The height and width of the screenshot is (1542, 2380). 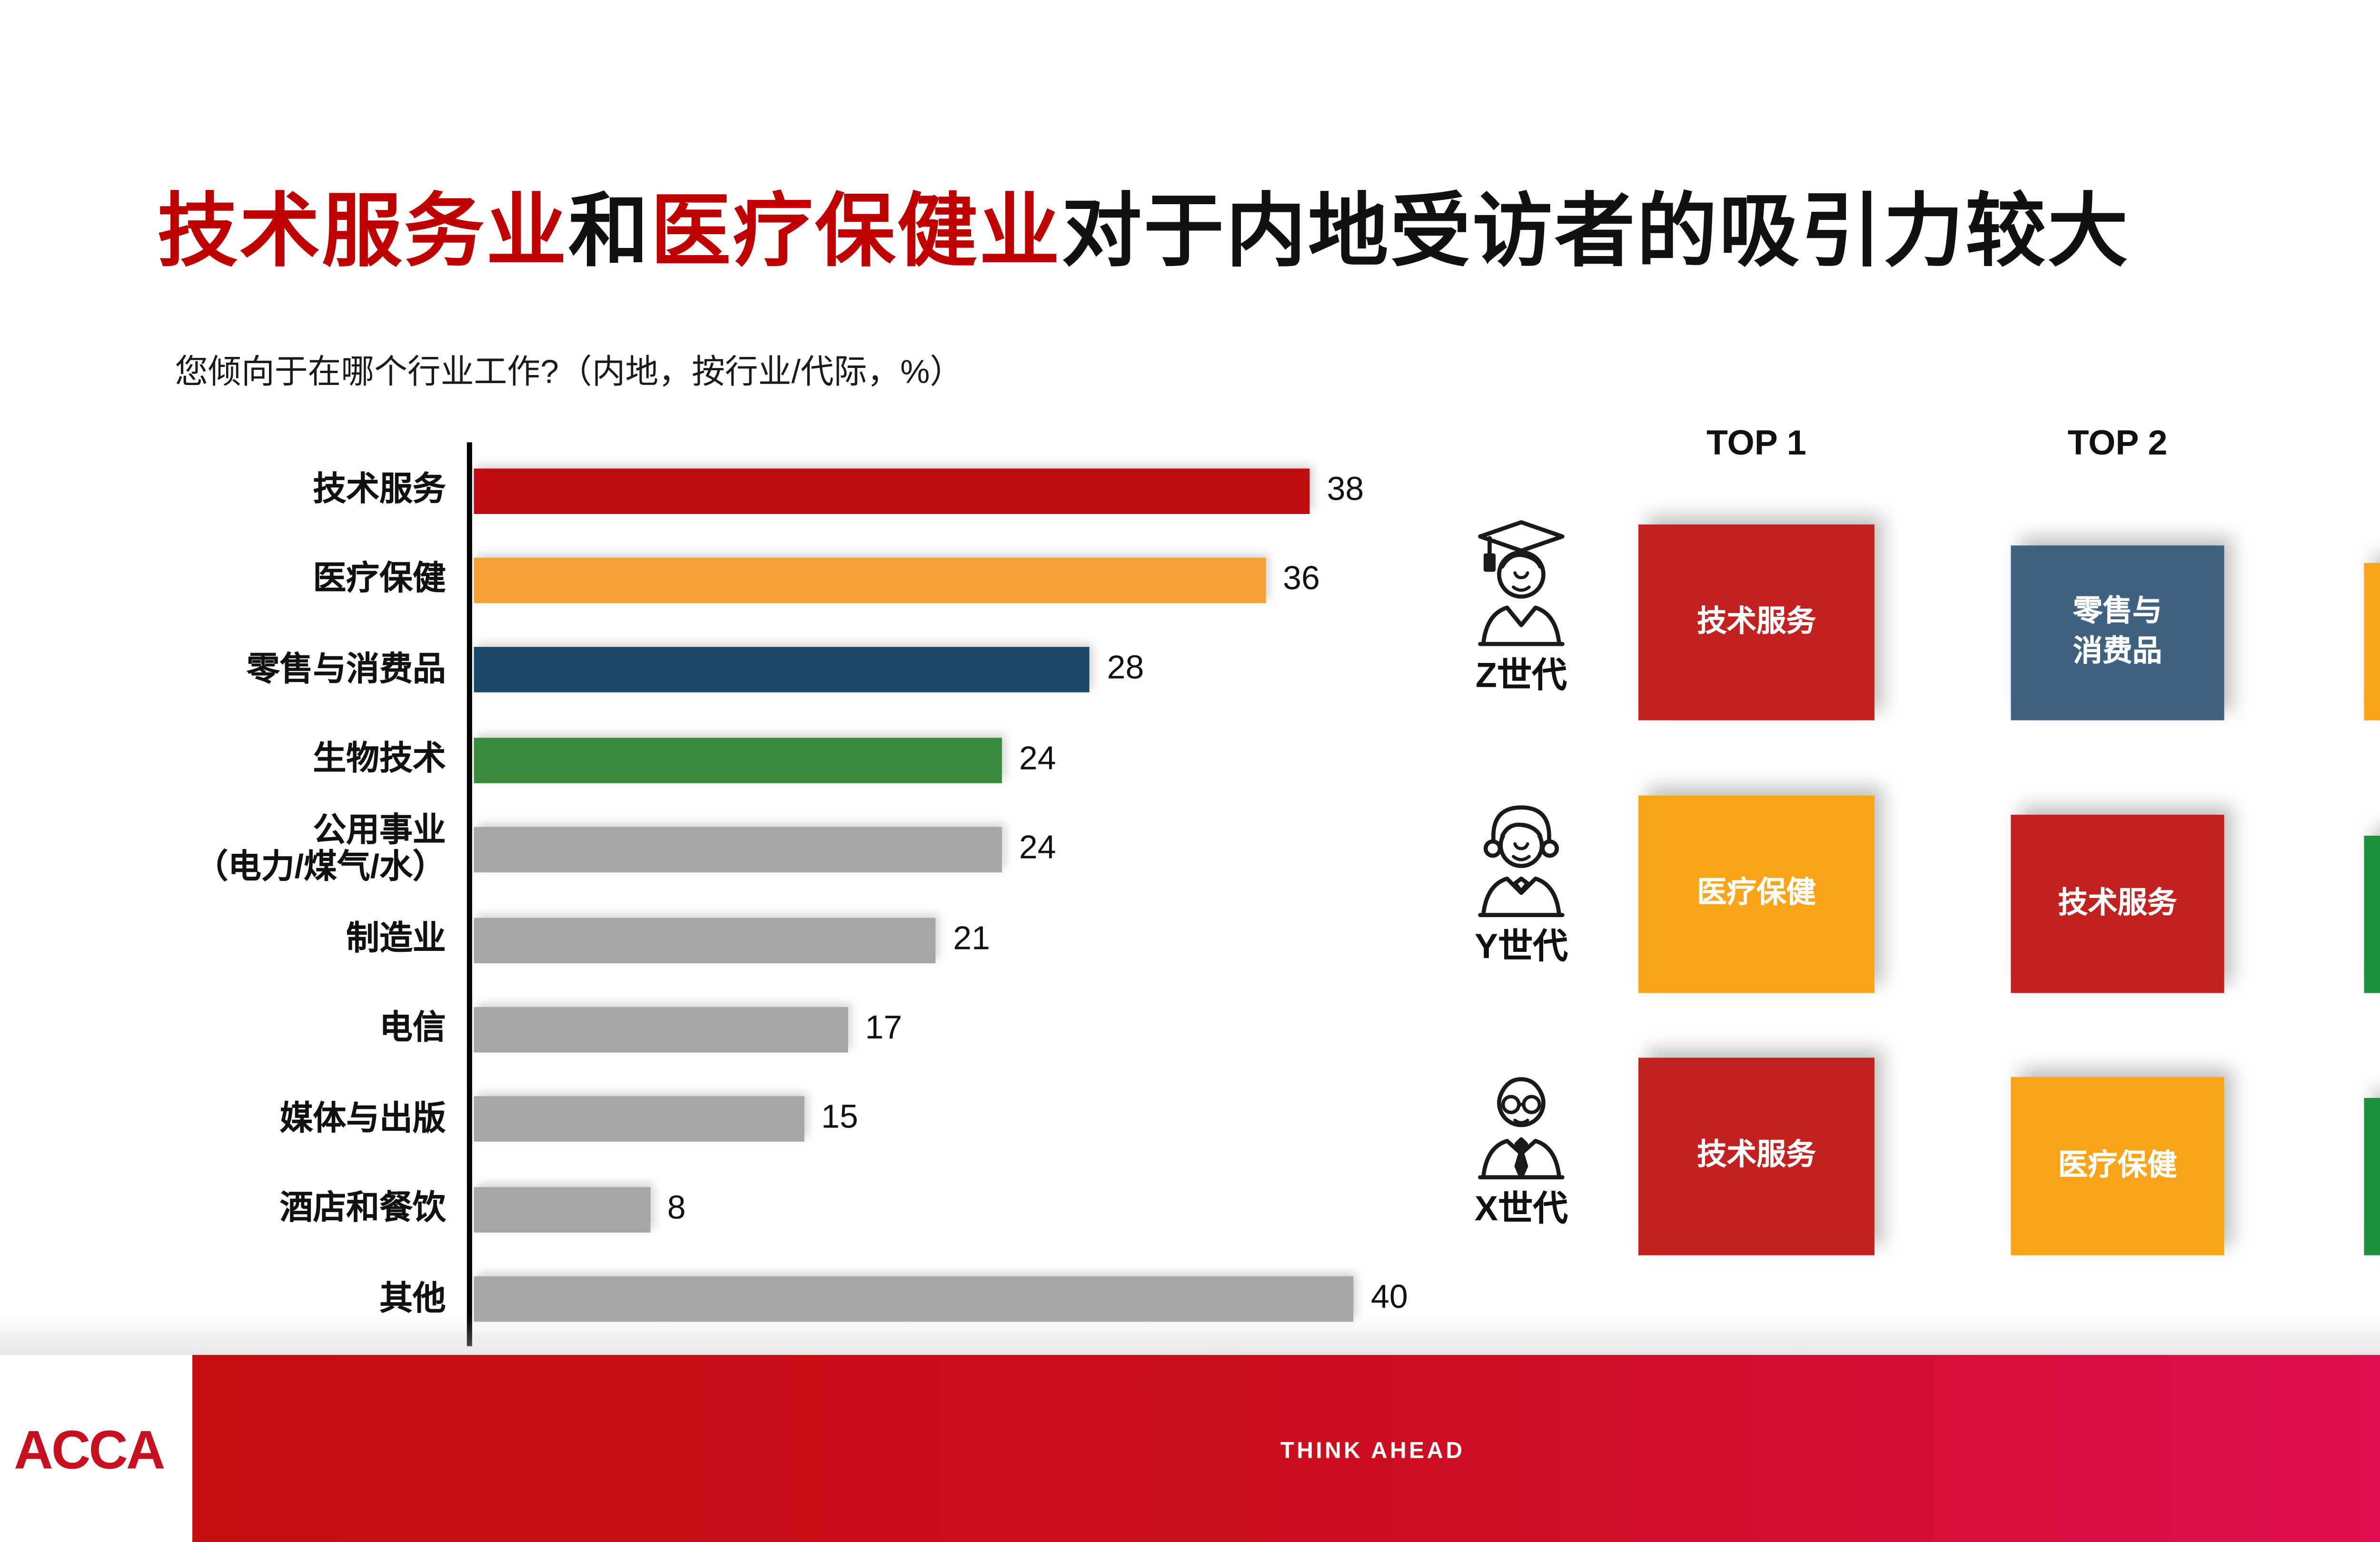 I want to click on value-label: 21, so click(x=971, y=939).